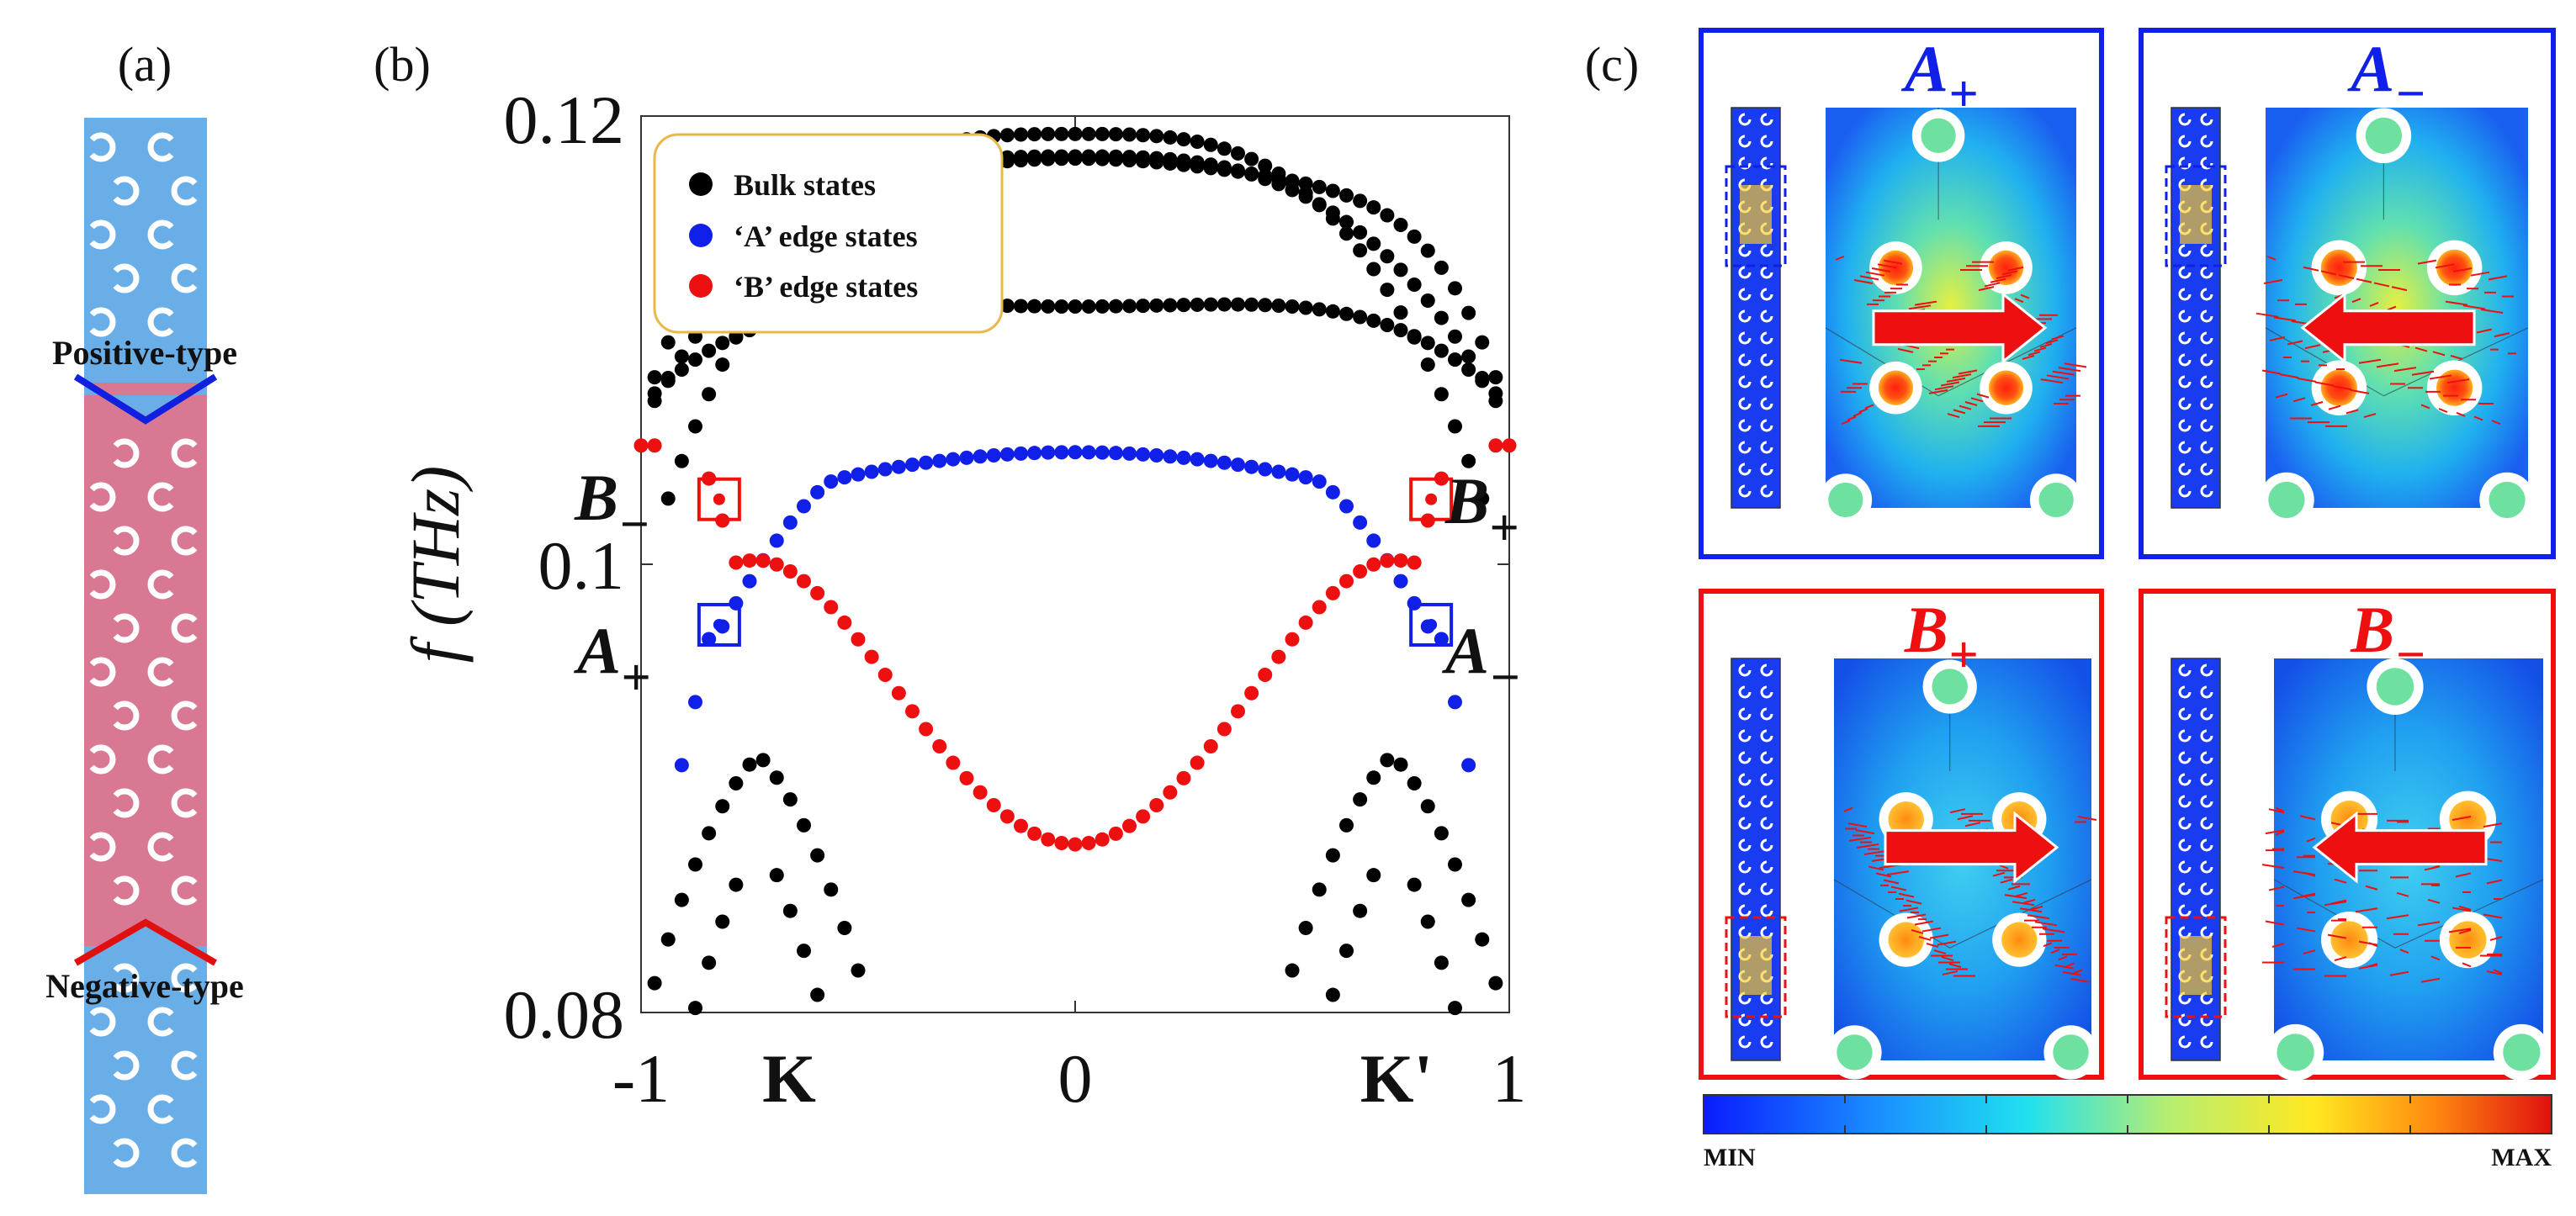 This screenshot has height=1216, width=2576. What do you see at coordinates (2410, 94) in the screenshot?
I see `mode-title-sub: −` at bounding box center [2410, 94].